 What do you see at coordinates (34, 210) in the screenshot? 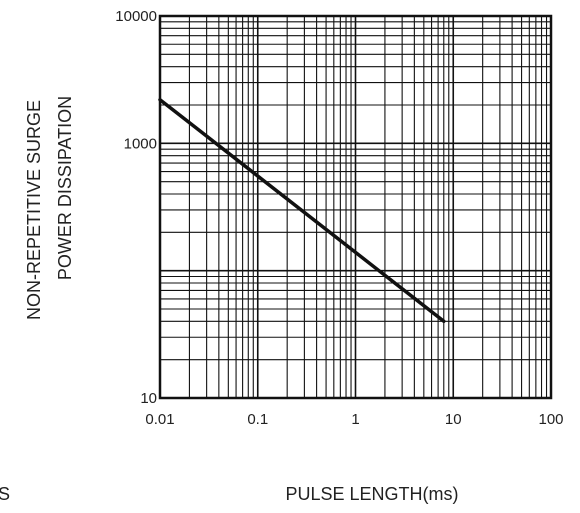
I see `y-axis-title-line-1: NON-REPETITIVE SURGE` at bounding box center [34, 210].